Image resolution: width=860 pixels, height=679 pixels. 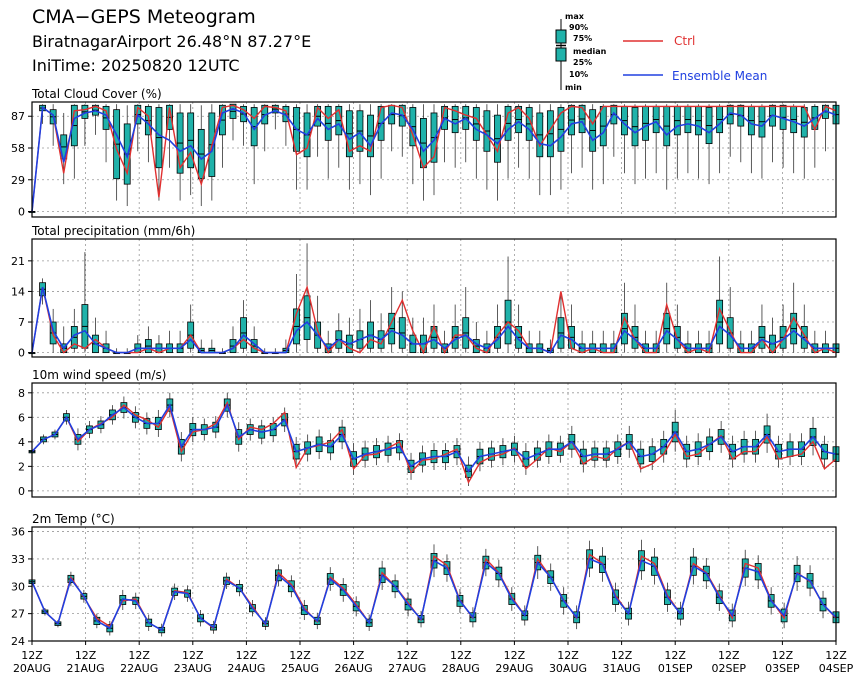 I want to click on x-tick-date: 27AUG, so click(x=407, y=668).